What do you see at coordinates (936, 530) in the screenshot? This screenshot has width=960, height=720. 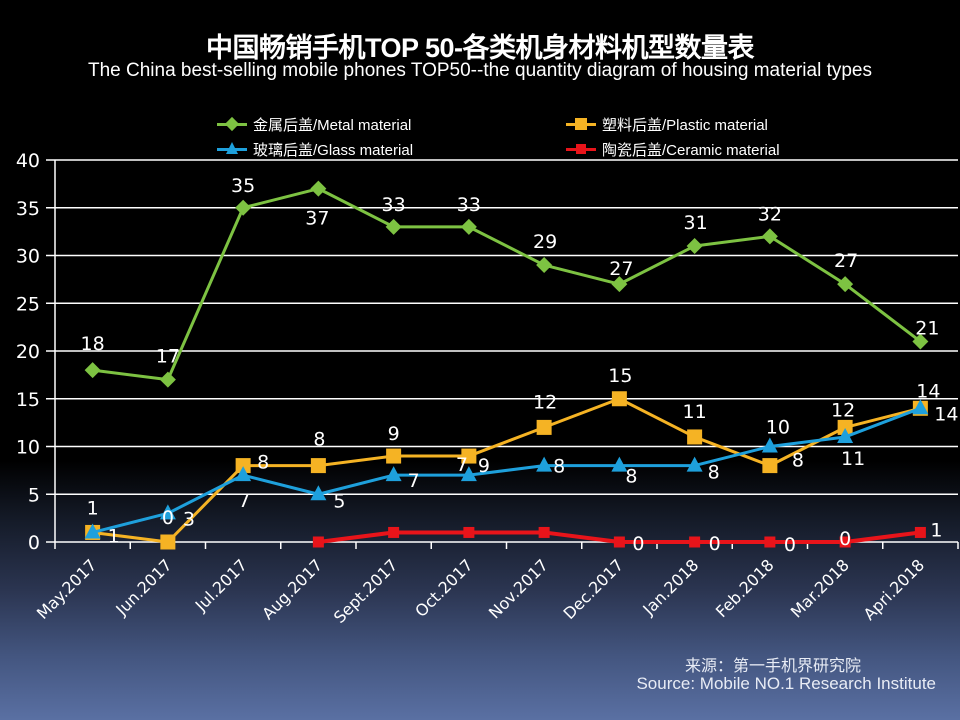 I see `data-label-ceramic: 1` at bounding box center [936, 530].